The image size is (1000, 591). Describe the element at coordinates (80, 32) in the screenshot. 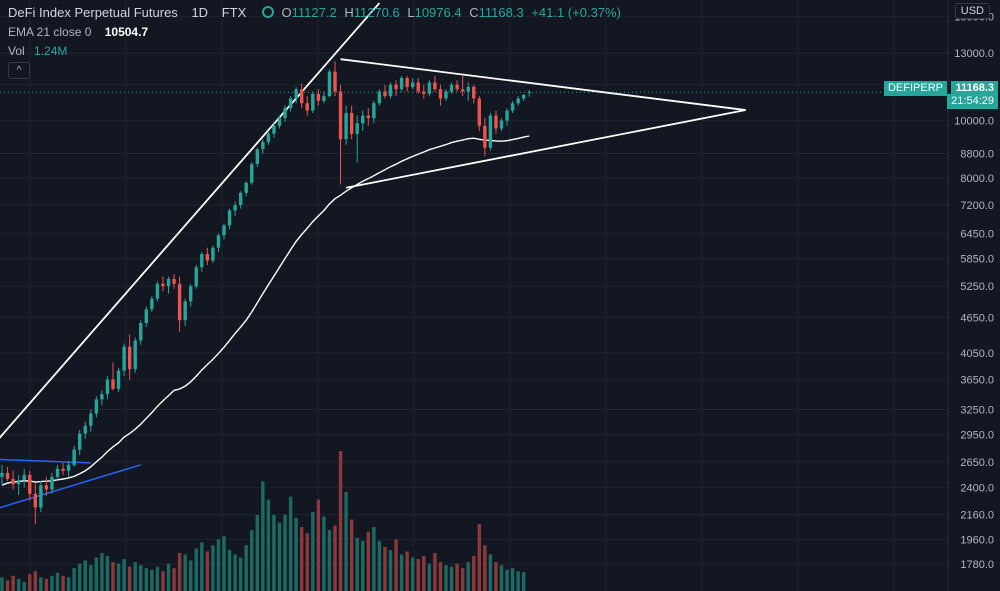

I see `ema-legend-row: EMA 21 close 0 10504.7` at that location.